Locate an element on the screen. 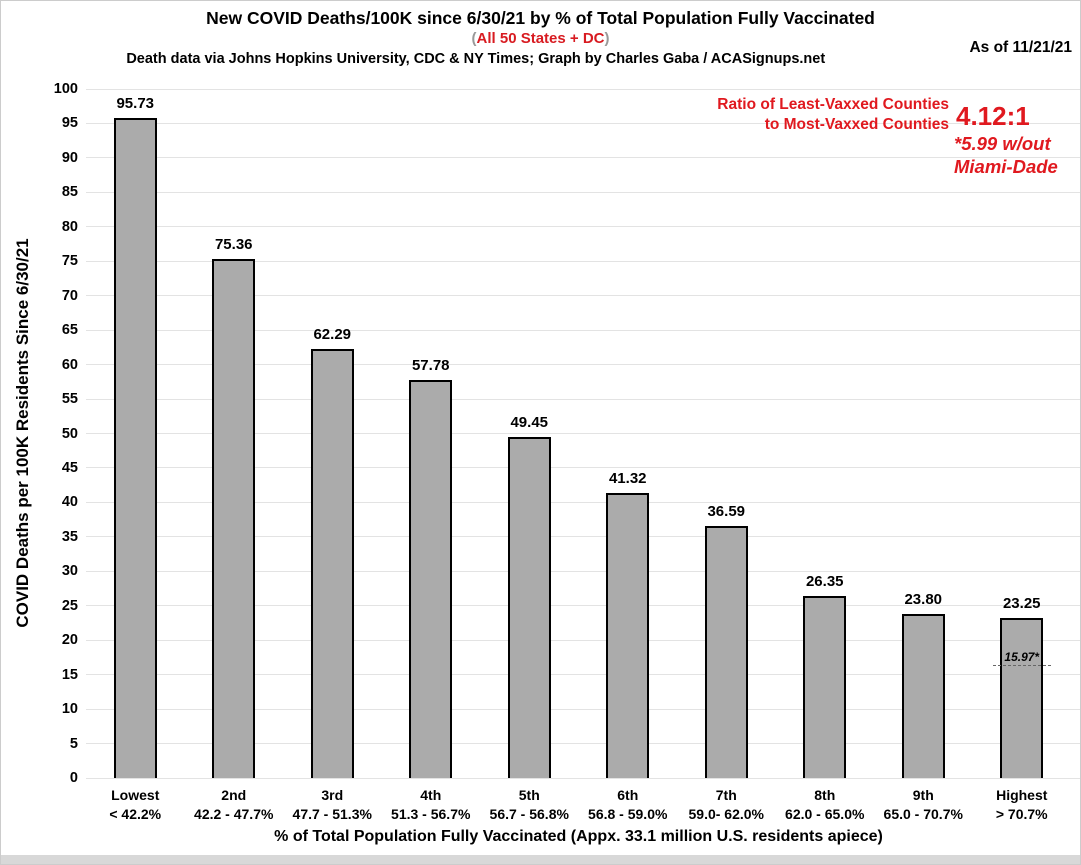 This screenshot has width=1081, height=865. x-category-label: 7th 59.0- 62.0% is located at coordinates (726, 805).